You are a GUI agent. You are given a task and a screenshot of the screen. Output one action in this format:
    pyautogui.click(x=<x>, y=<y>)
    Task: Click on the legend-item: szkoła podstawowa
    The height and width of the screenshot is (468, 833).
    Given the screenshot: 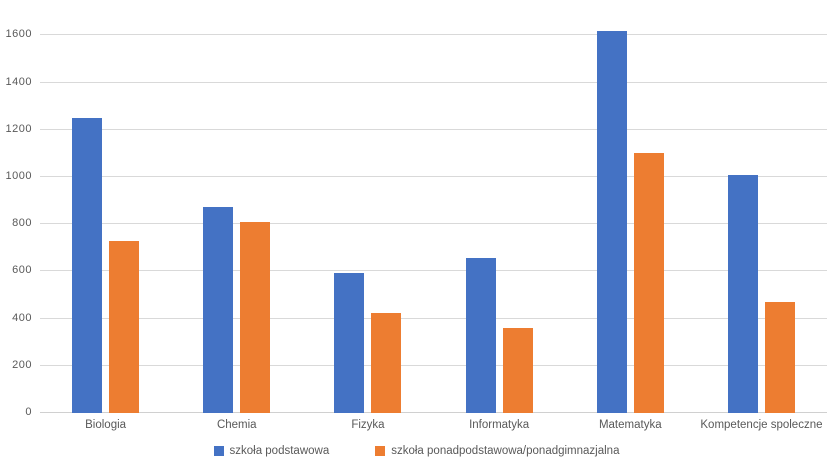 What is the action you would take?
    pyautogui.click(x=271, y=451)
    